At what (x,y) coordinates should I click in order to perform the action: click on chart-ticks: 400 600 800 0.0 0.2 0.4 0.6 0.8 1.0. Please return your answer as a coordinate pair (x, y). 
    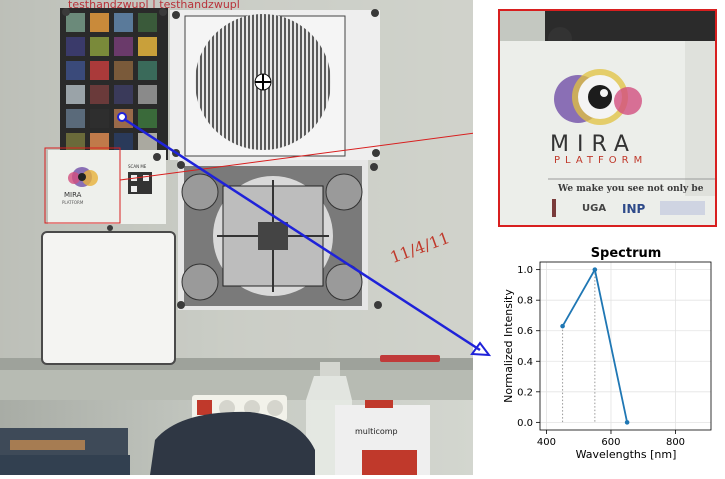
    Looking at the image, I should click on (601, 356).